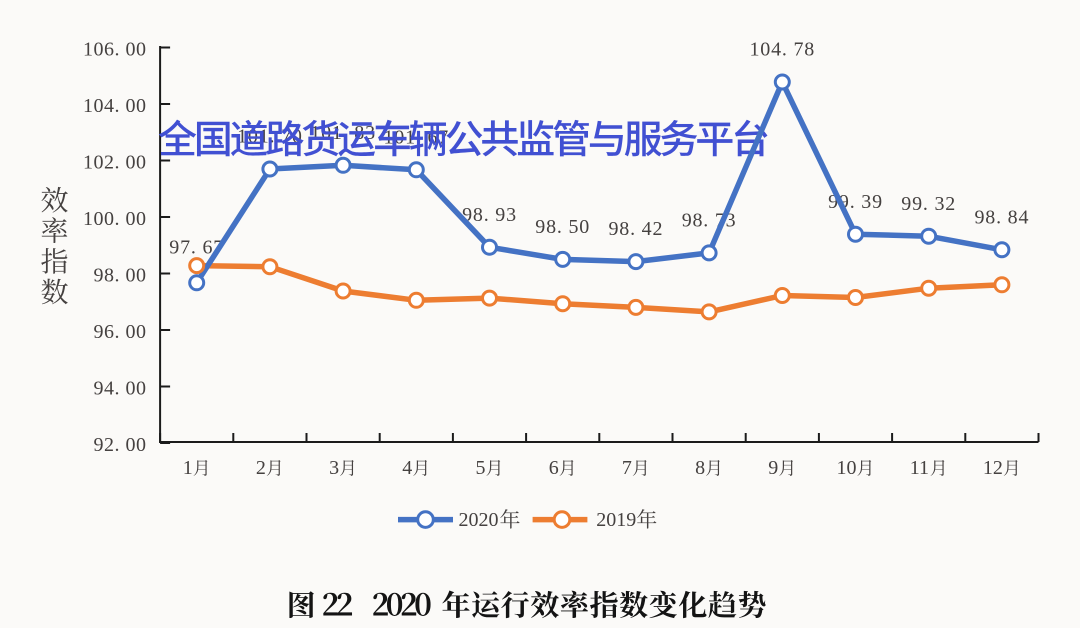 The height and width of the screenshot is (628, 1080). I want to click on svg-text: 98. 50, so click(562, 227).